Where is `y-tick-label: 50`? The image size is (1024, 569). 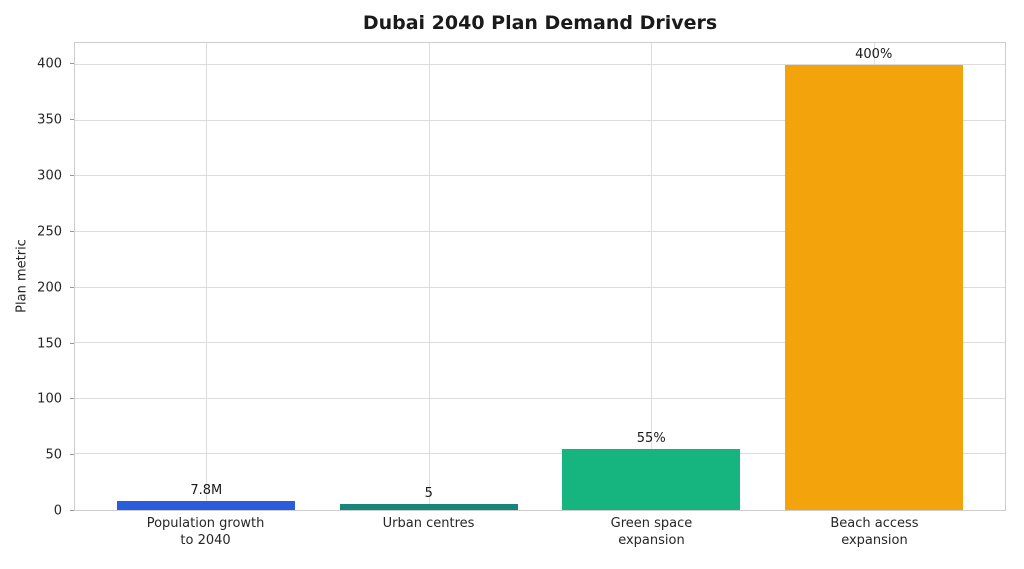
y-tick-label: 50 is located at coordinates (53, 455).